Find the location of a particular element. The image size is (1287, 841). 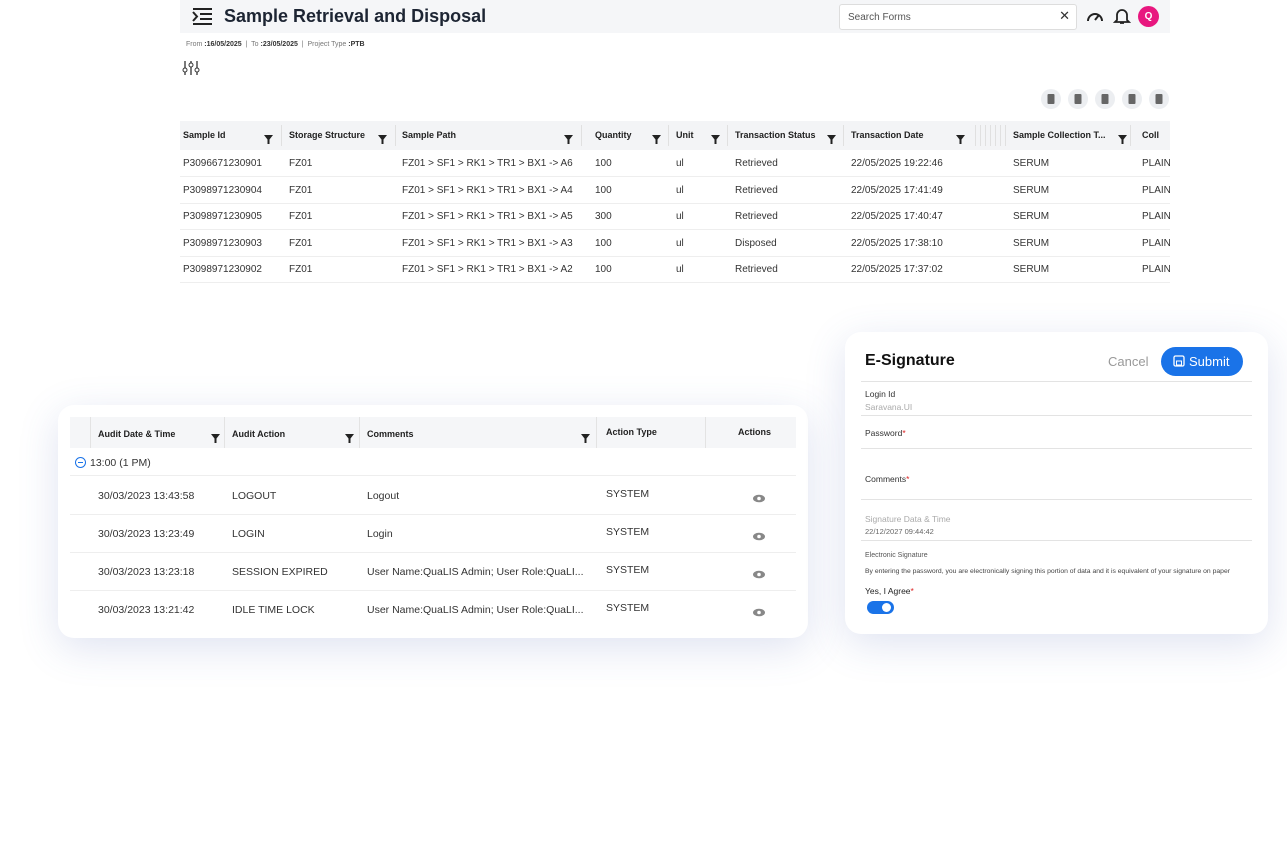

to-value: :23/05/2025 is located at coordinates (279, 44).